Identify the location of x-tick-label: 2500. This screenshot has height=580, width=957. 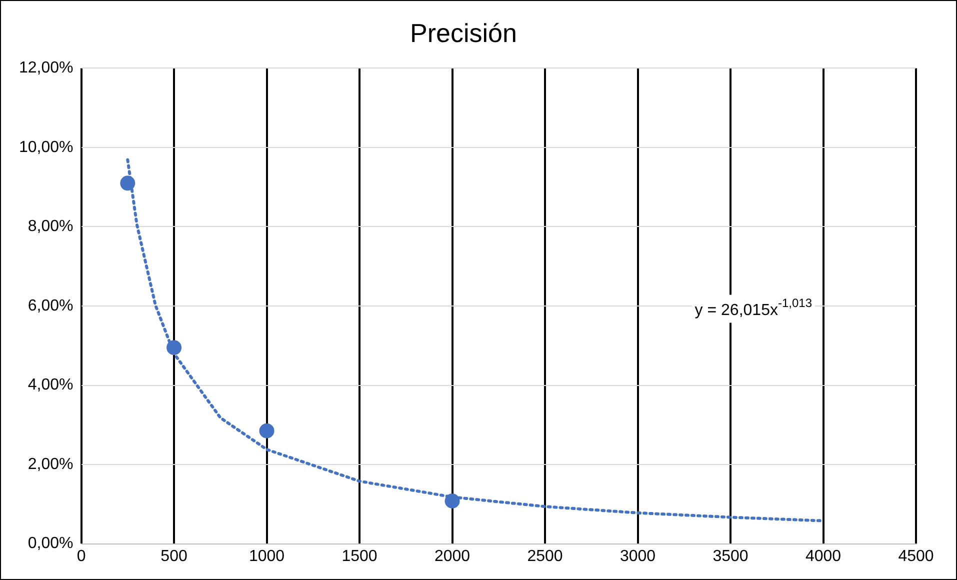
(545, 556).